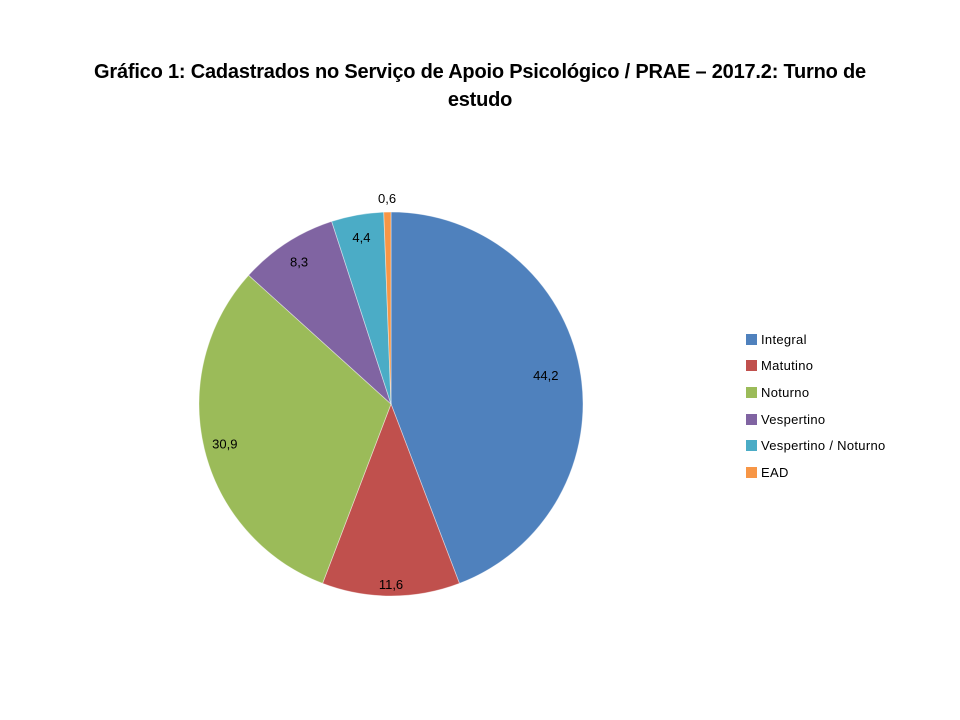  Describe the element at coordinates (751, 472) in the screenshot. I see `legend-swatch-ead` at that location.